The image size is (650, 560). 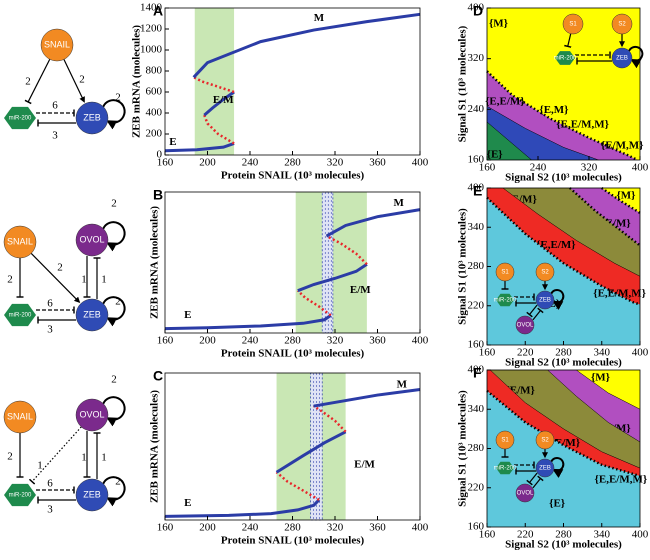 I want to click on x-tick-label: 360, so click(x=377, y=528).